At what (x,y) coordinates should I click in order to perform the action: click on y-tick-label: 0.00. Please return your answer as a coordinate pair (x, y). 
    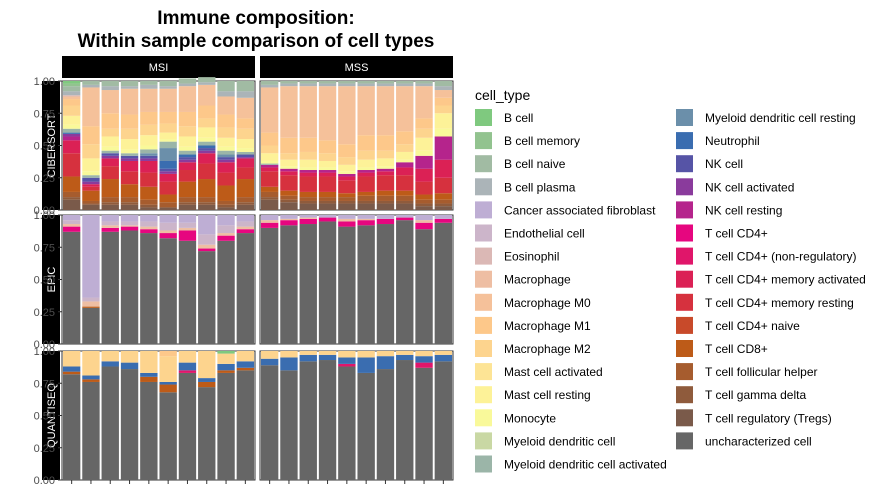
    Looking at the image, I should click on (44, 481).